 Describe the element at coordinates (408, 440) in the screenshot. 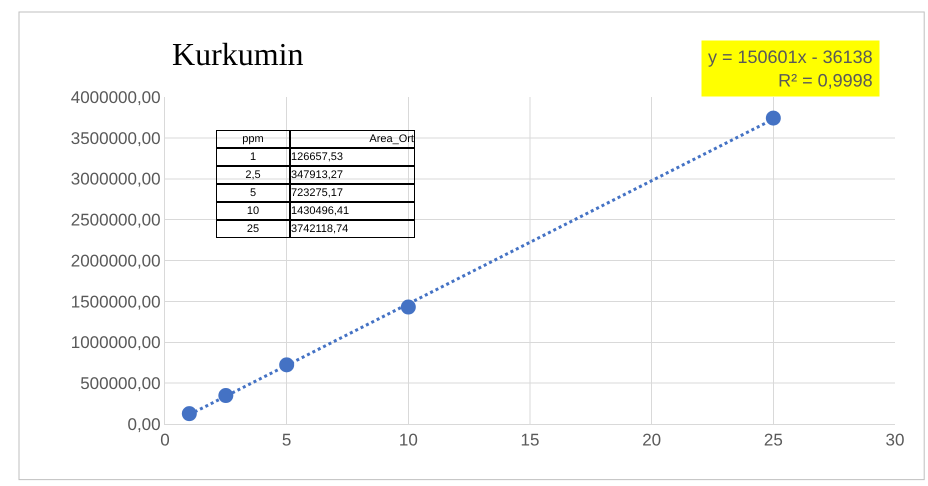

I see `x-tick-label: 10` at that location.